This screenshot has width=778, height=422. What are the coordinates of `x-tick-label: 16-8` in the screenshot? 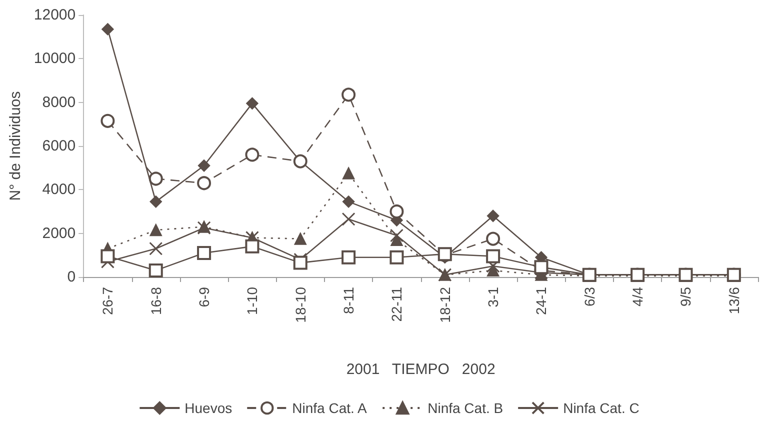 It's located at (156, 301).